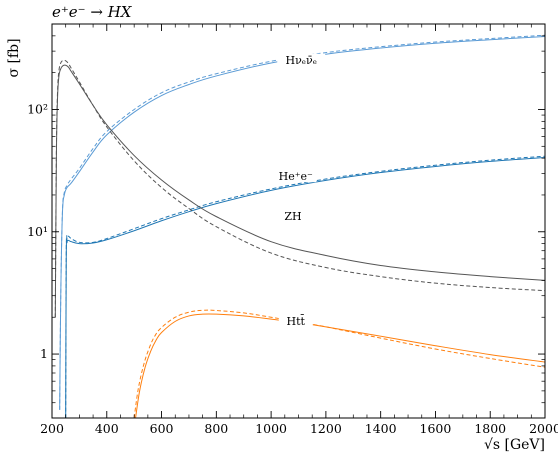 The width and height of the screenshot is (558, 456). Describe the element at coordinates (271, 428) in the screenshot. I see `x-tick-label: 1000` at that location.